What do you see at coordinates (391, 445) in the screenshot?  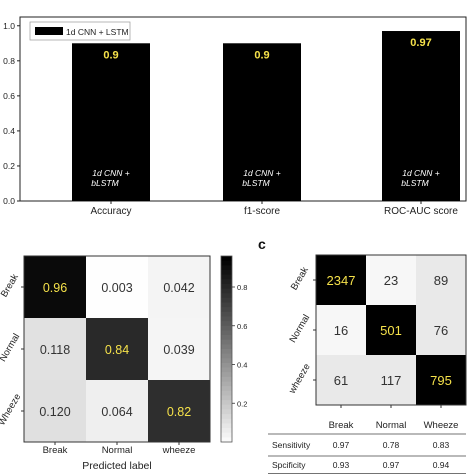 I see `metric-value: 0.78` at bounding box center [391, 445].